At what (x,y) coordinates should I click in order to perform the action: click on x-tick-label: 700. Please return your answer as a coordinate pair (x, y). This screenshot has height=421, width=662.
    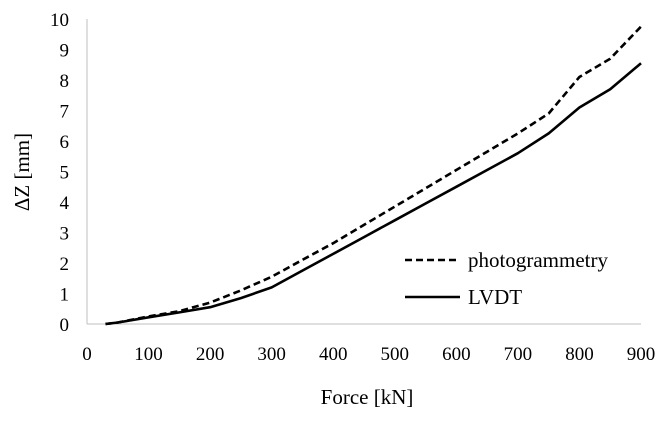
    Looking at the image, I should click on (518, 354).